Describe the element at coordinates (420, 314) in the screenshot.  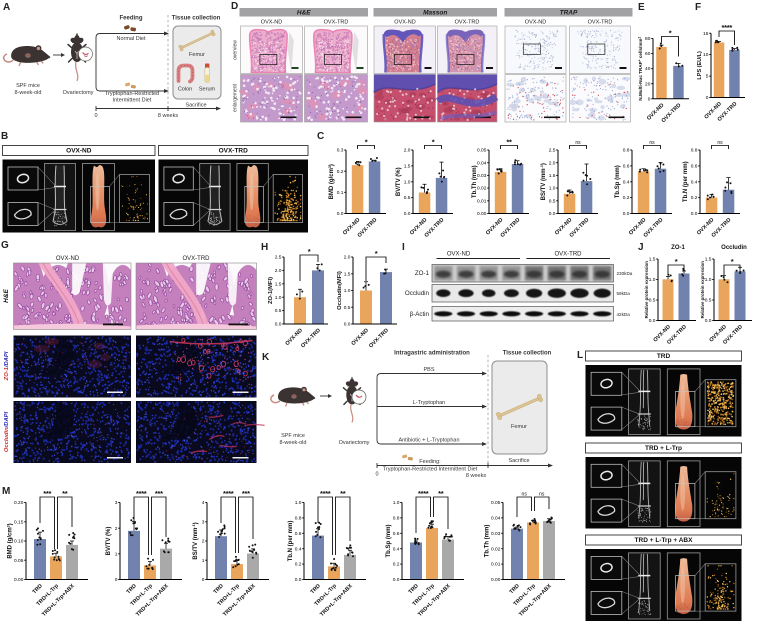
I see `svg-text: β-Actin` at that location.